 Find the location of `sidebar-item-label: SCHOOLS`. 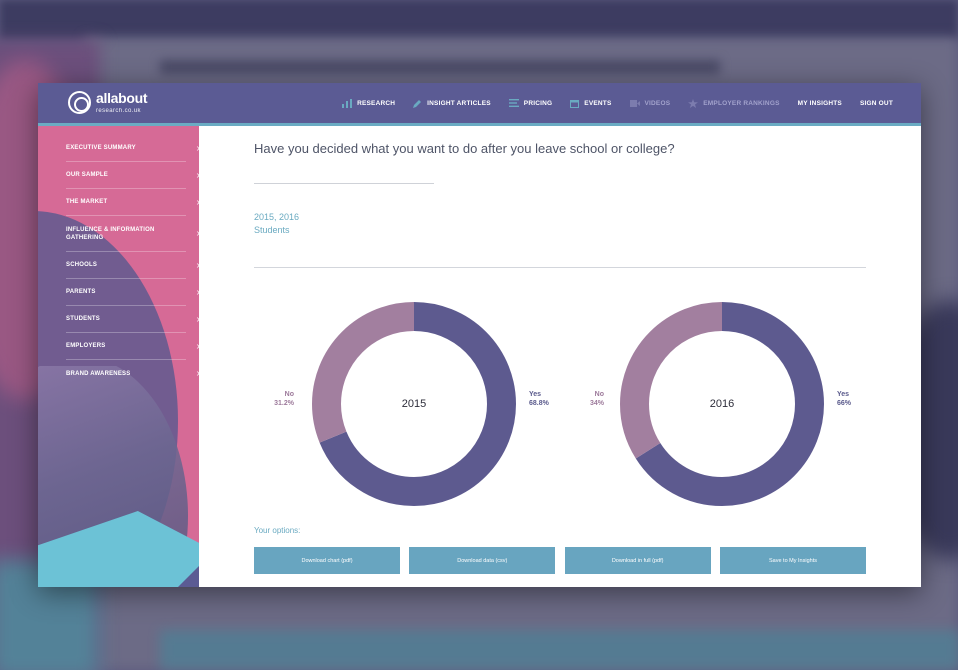

sidebar-item-label: SCHOOLS is located at coordinates (82, 265).